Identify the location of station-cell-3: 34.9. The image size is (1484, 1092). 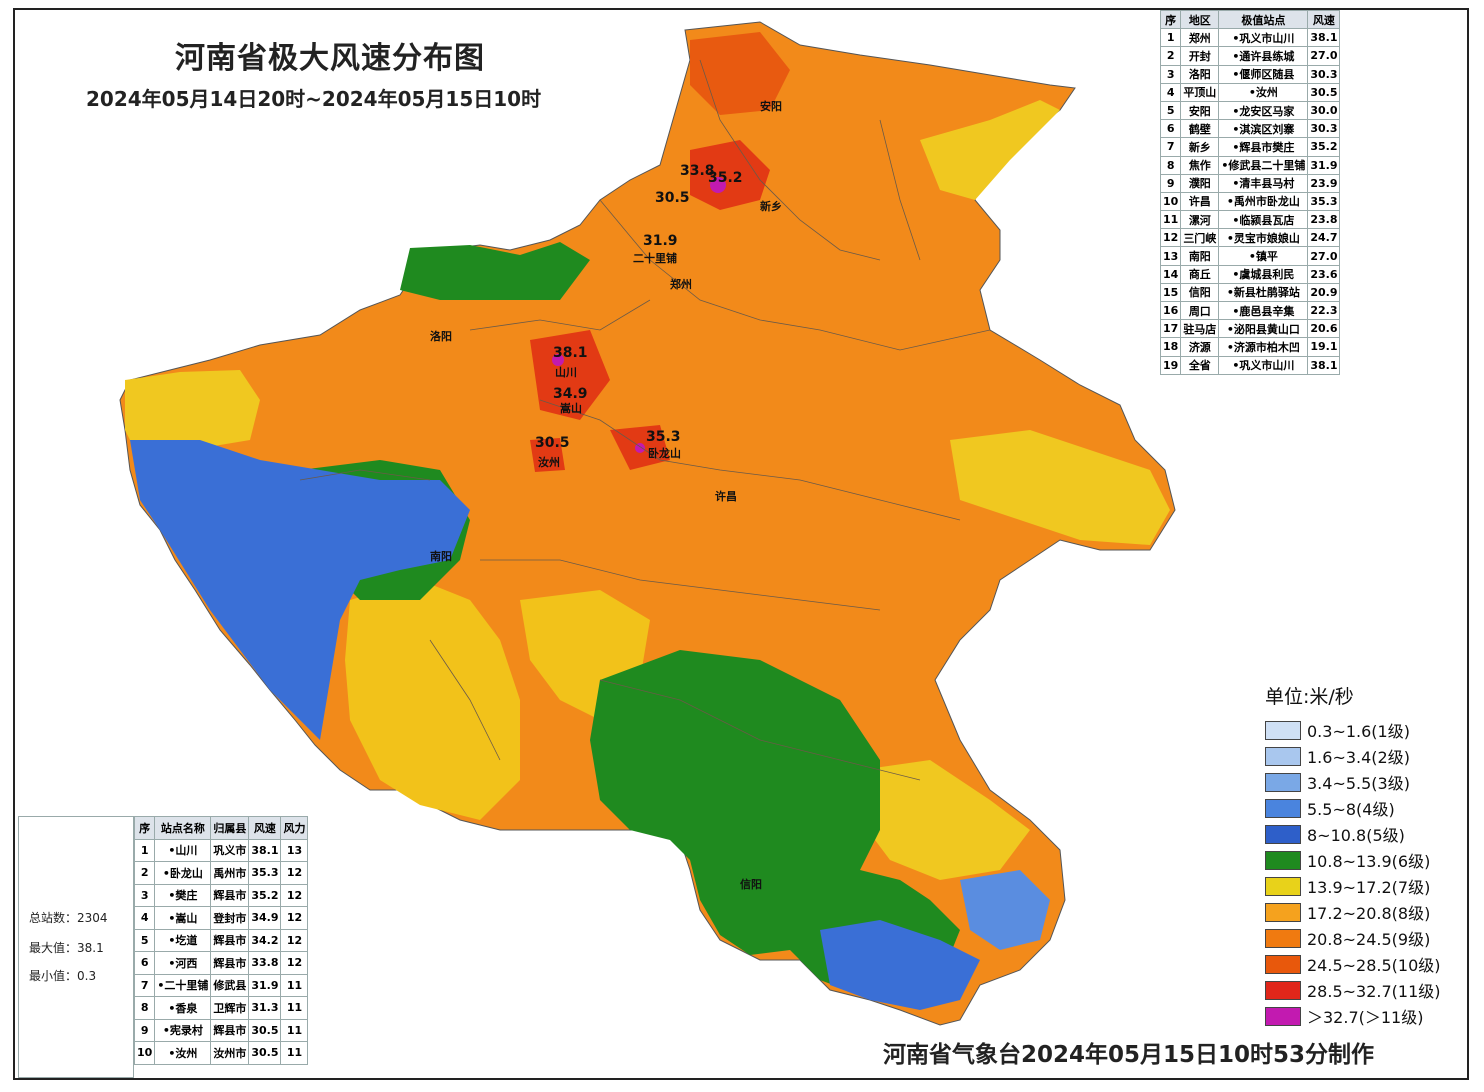
(265, 918).